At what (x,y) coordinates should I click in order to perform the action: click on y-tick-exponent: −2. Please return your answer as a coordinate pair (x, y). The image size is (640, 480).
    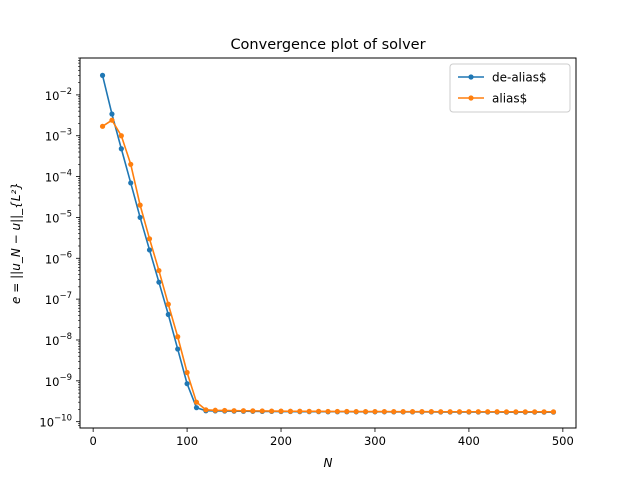
    Looking at the image, I should click on (65, 92).